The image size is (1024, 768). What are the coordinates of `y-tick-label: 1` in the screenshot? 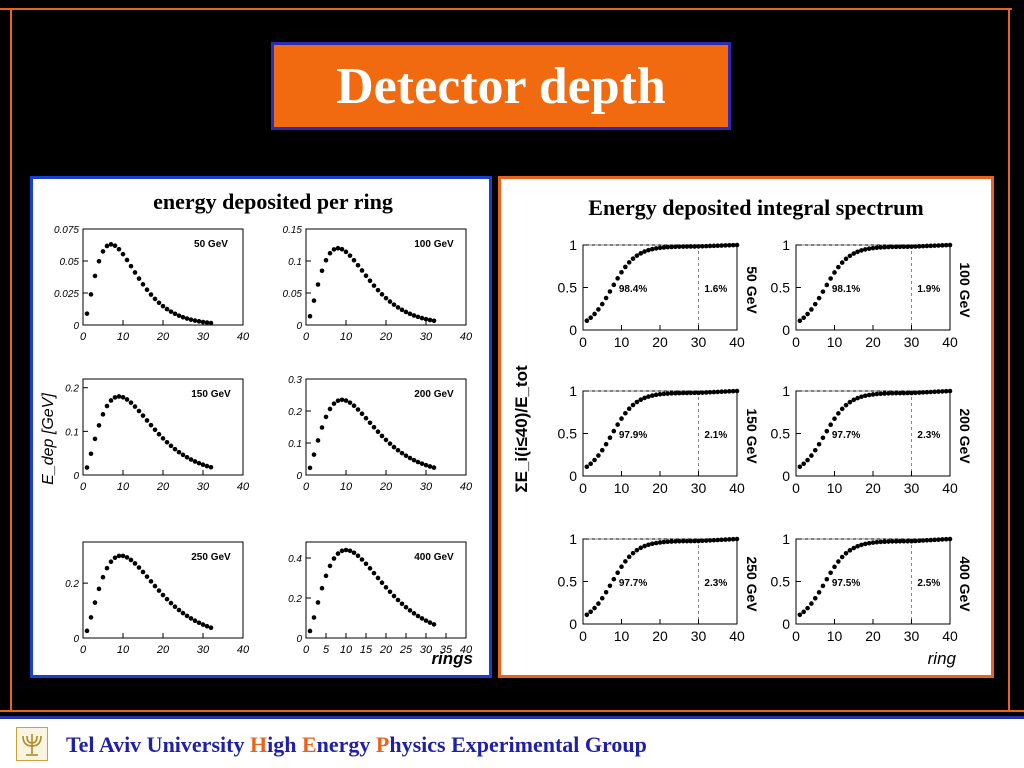 It's located at (573, 539).